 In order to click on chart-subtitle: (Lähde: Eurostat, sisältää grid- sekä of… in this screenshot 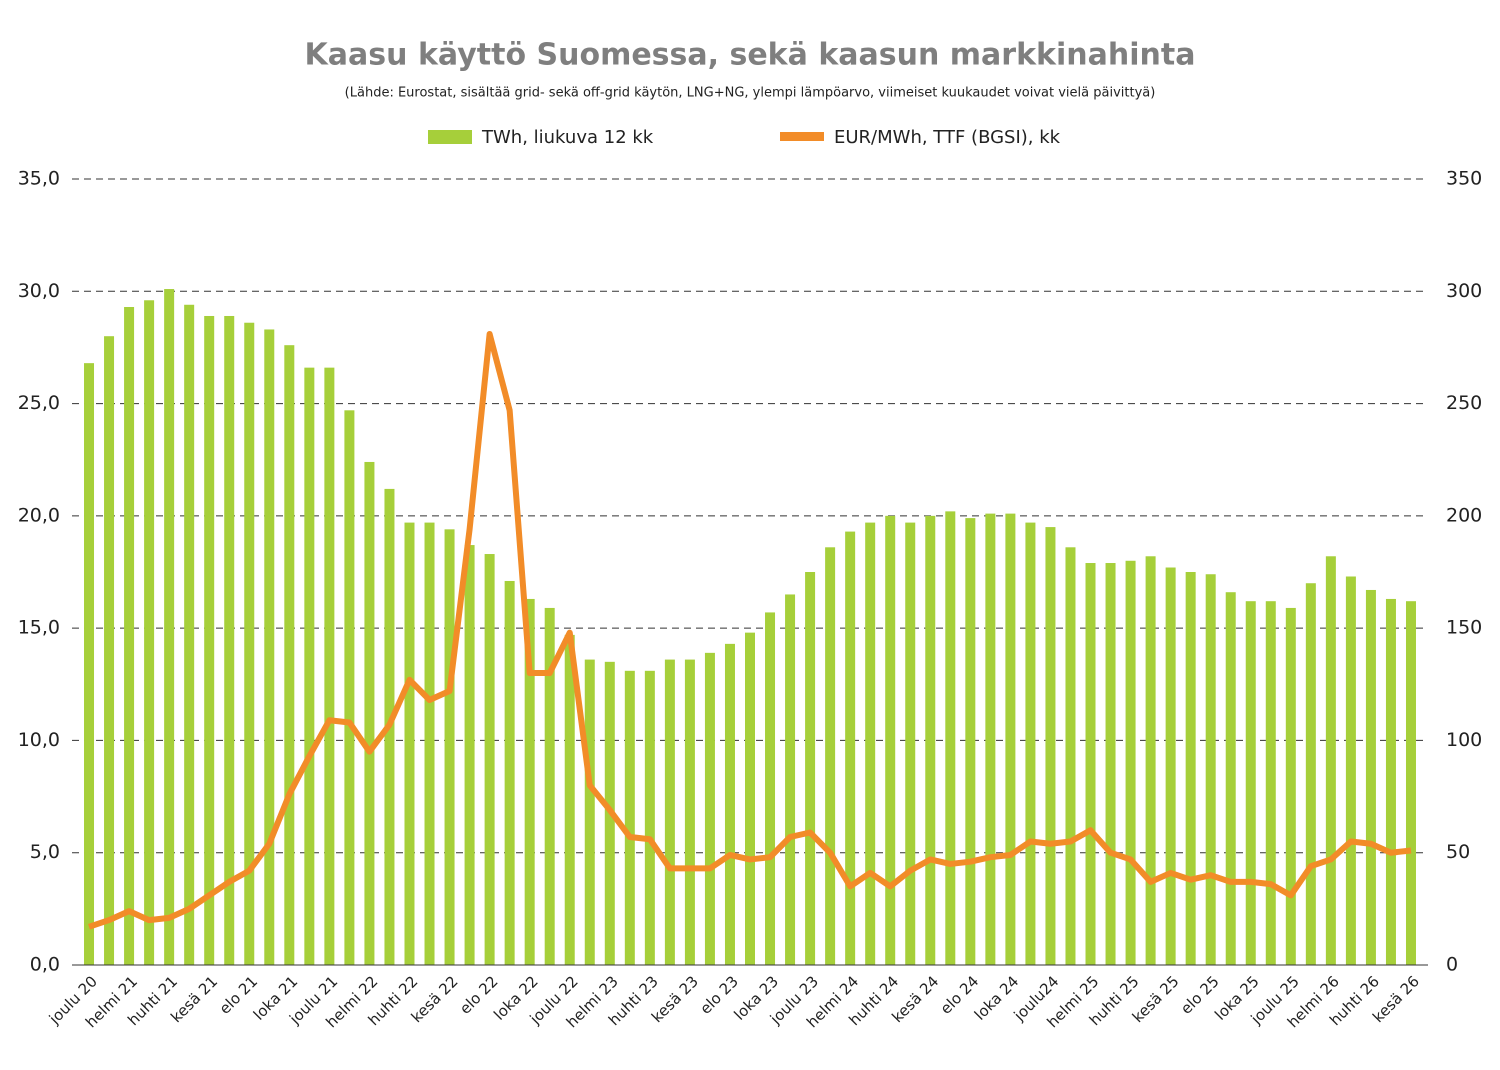, I will do `click(750, 93)`.